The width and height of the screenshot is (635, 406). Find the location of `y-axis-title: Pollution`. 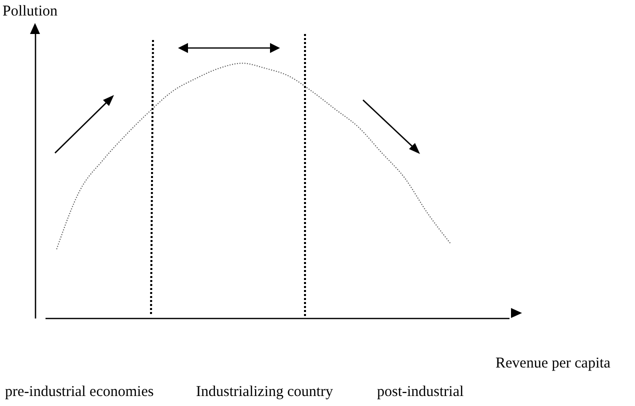

y-axis-title: Pollution is located at coordinates (30, 12).